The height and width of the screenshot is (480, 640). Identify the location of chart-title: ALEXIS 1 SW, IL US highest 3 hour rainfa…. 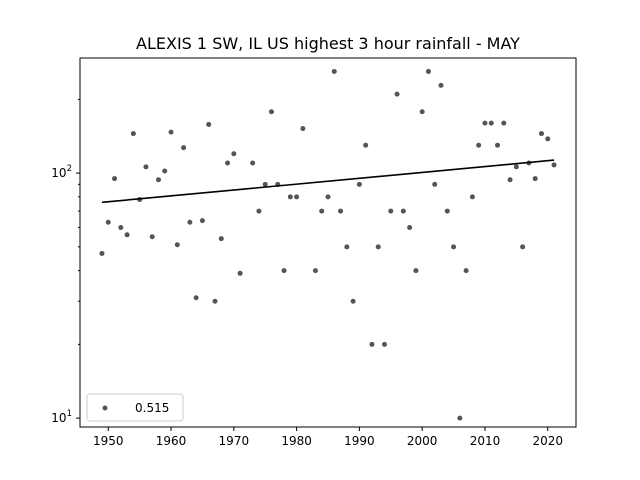
(328, 43).